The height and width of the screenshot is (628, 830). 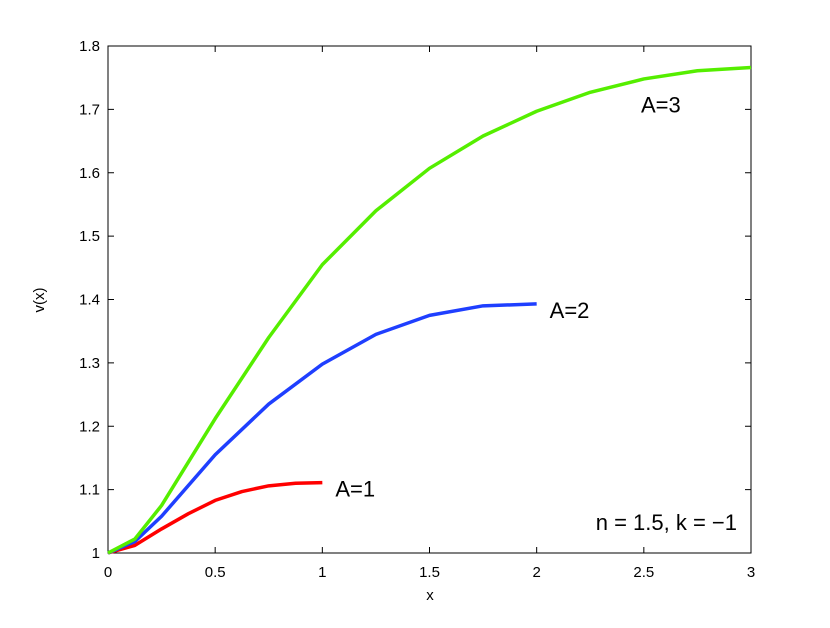 I want to click on series-label: A=3, so click(x=661, y=105).